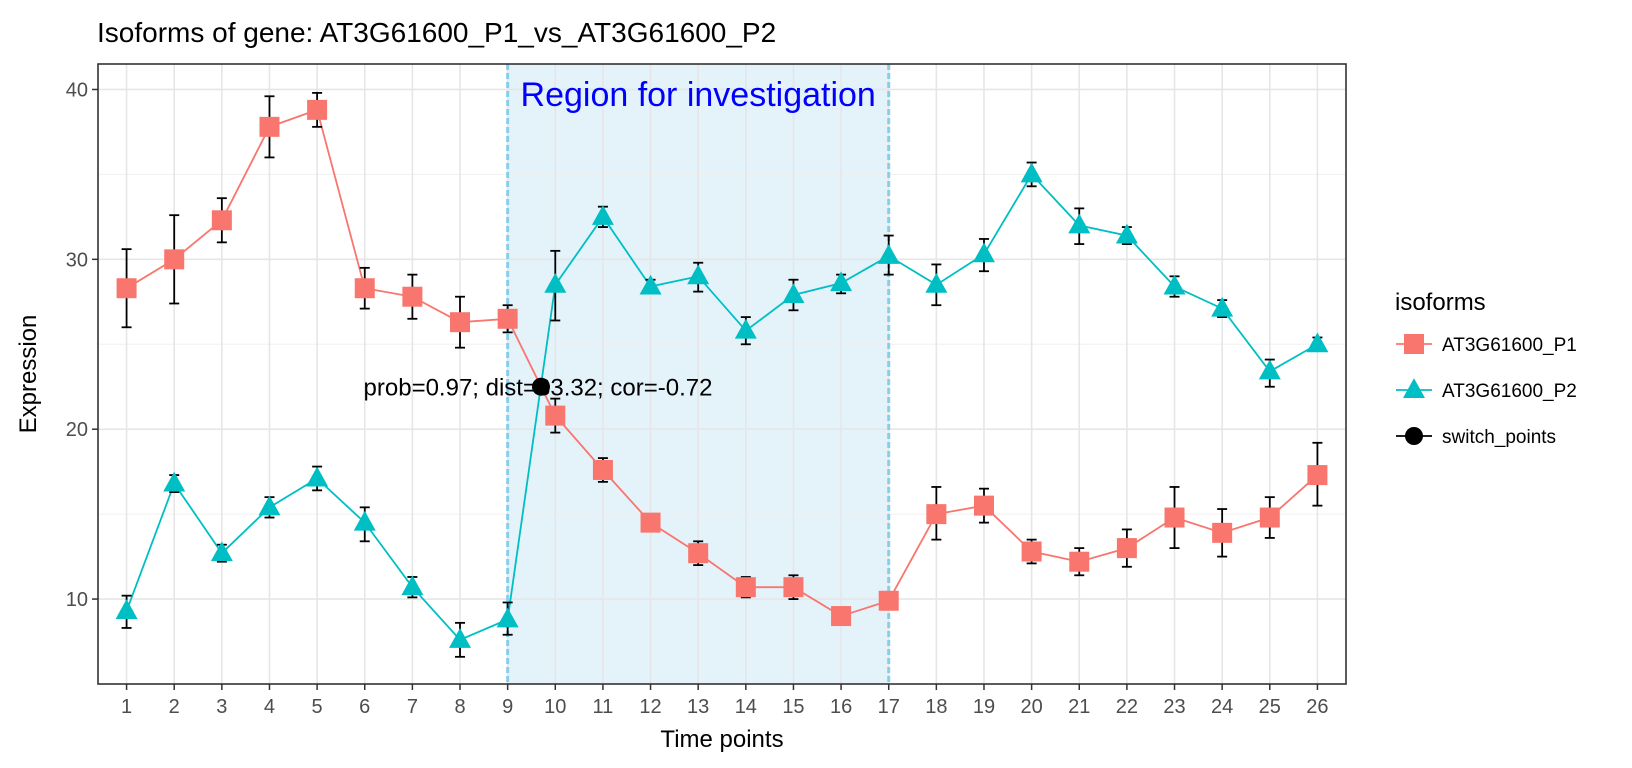  I want to click on x-tick-label: 6, so click(364, 707).